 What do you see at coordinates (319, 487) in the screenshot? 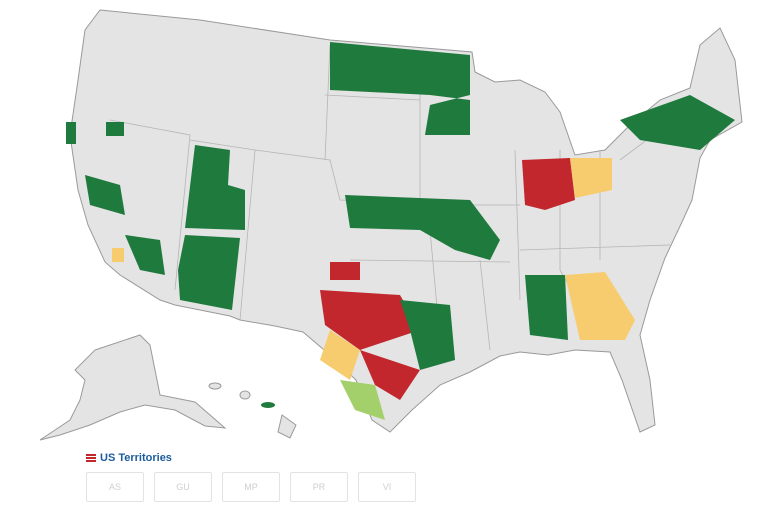
I see `territory-button: PR` at bounding box center [319, 487].